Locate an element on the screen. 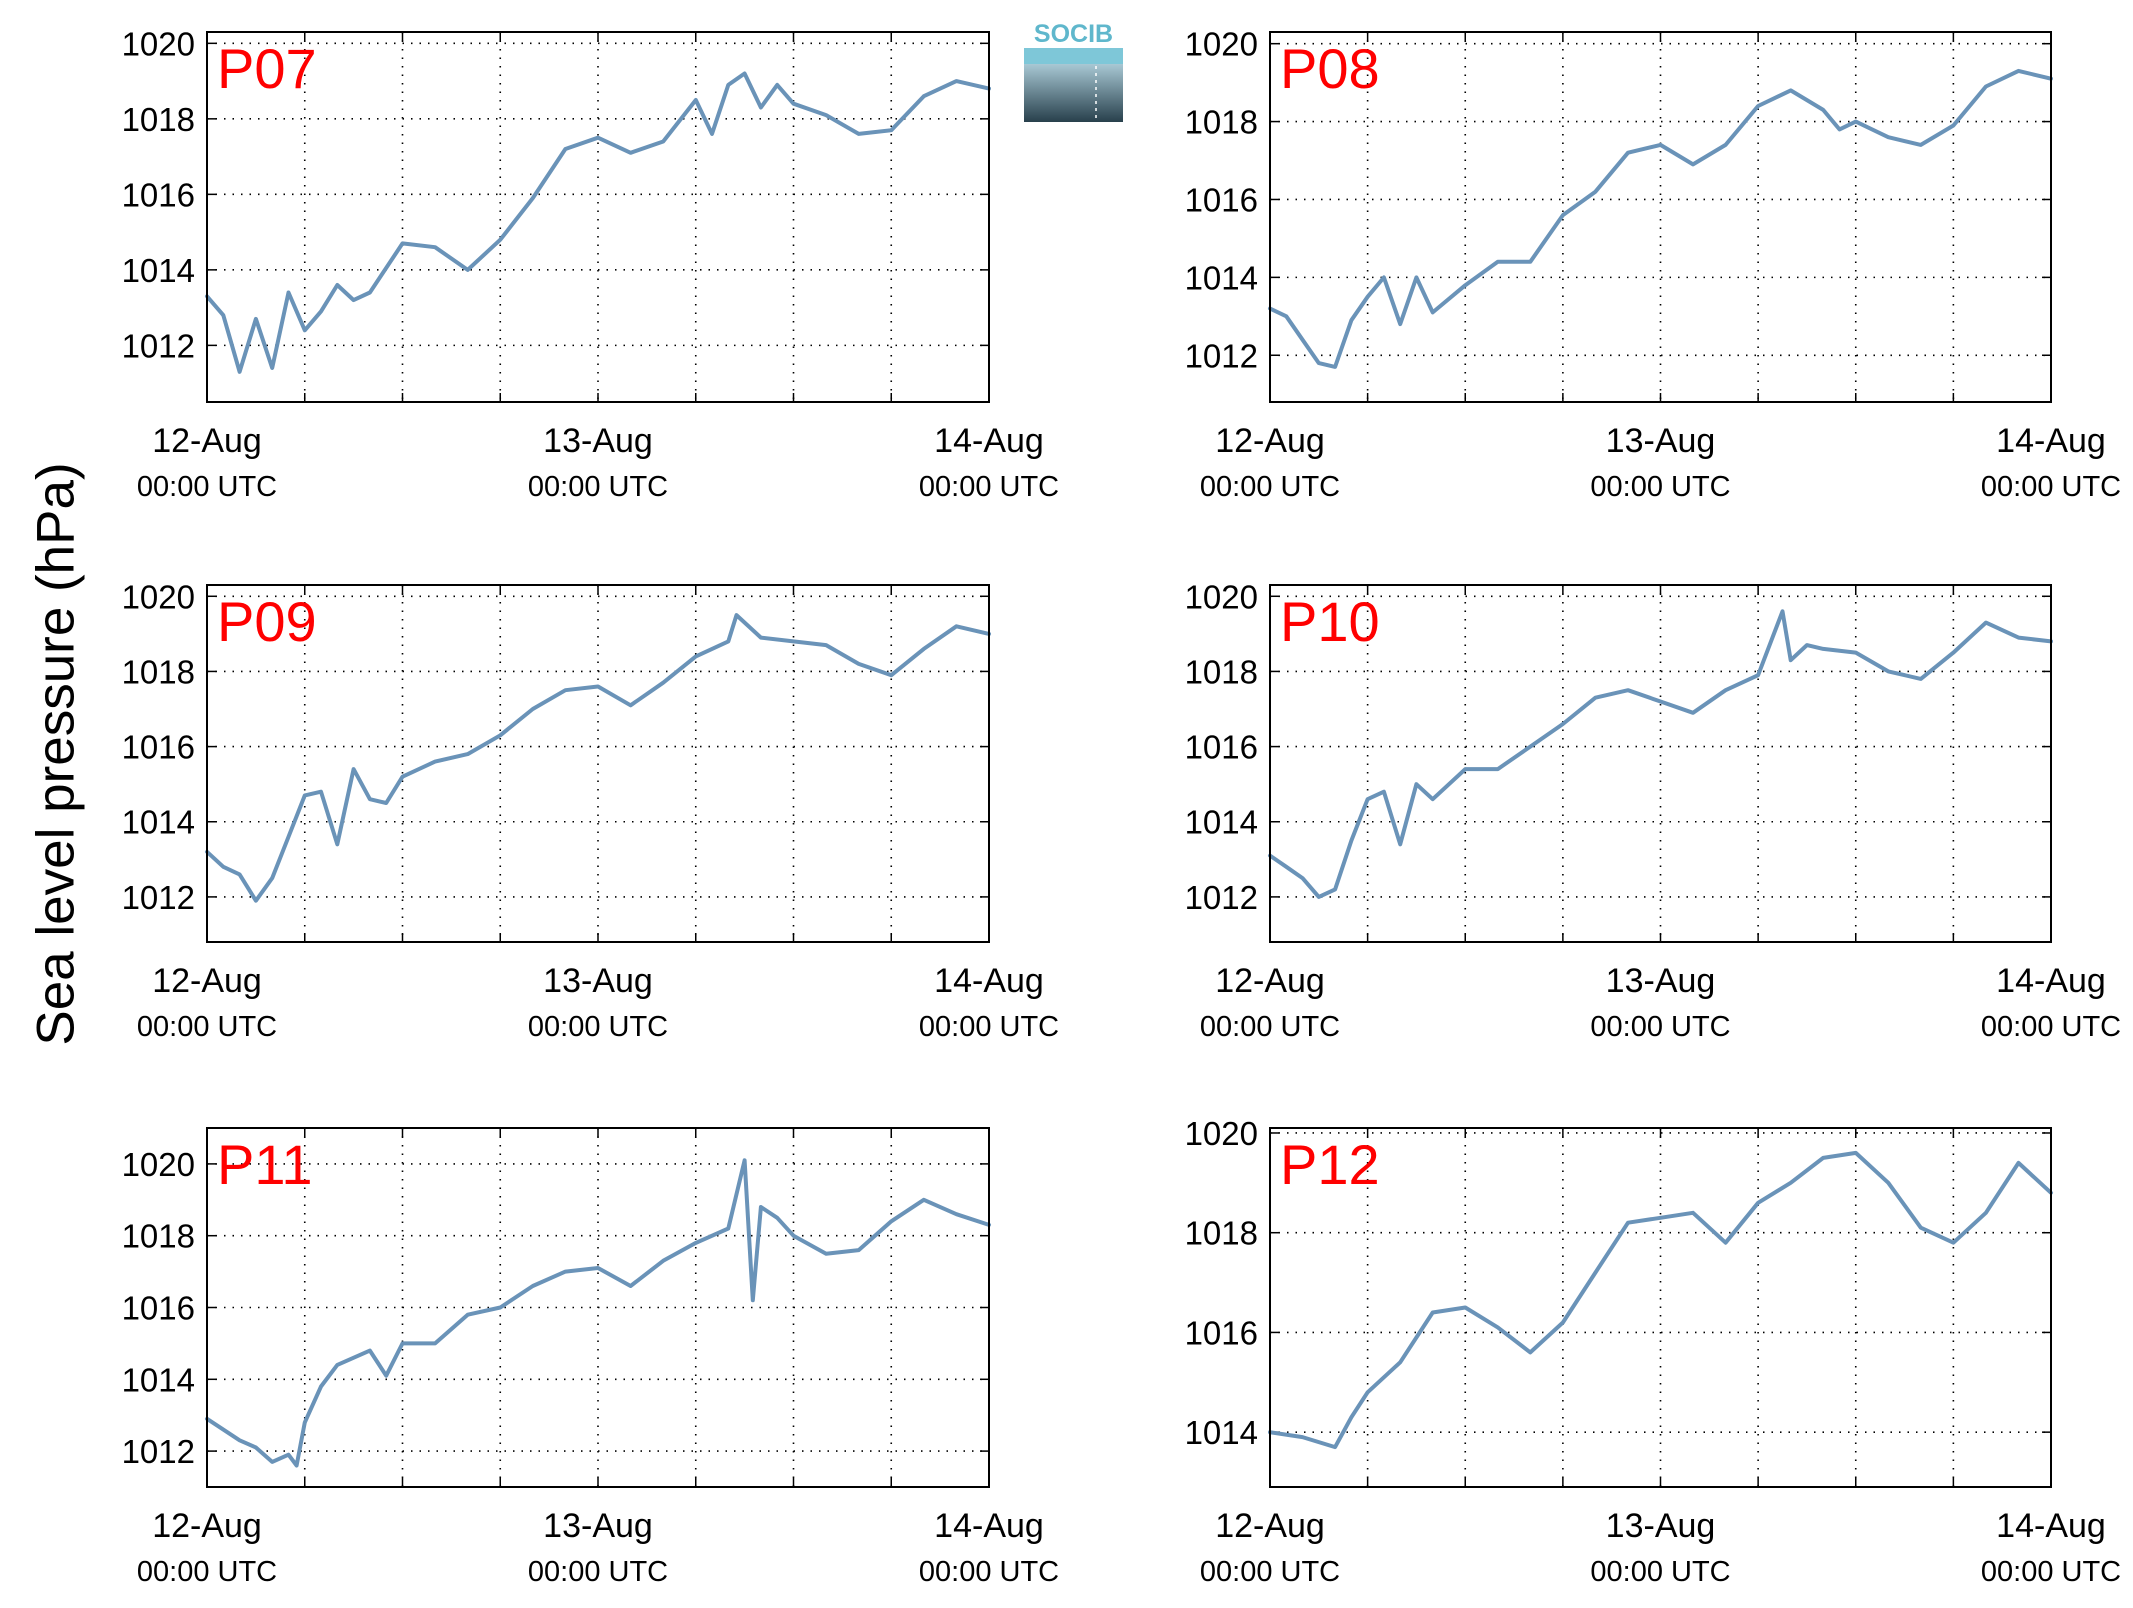  socib-logo: SOCIB is located at coordinates (1073, 70).